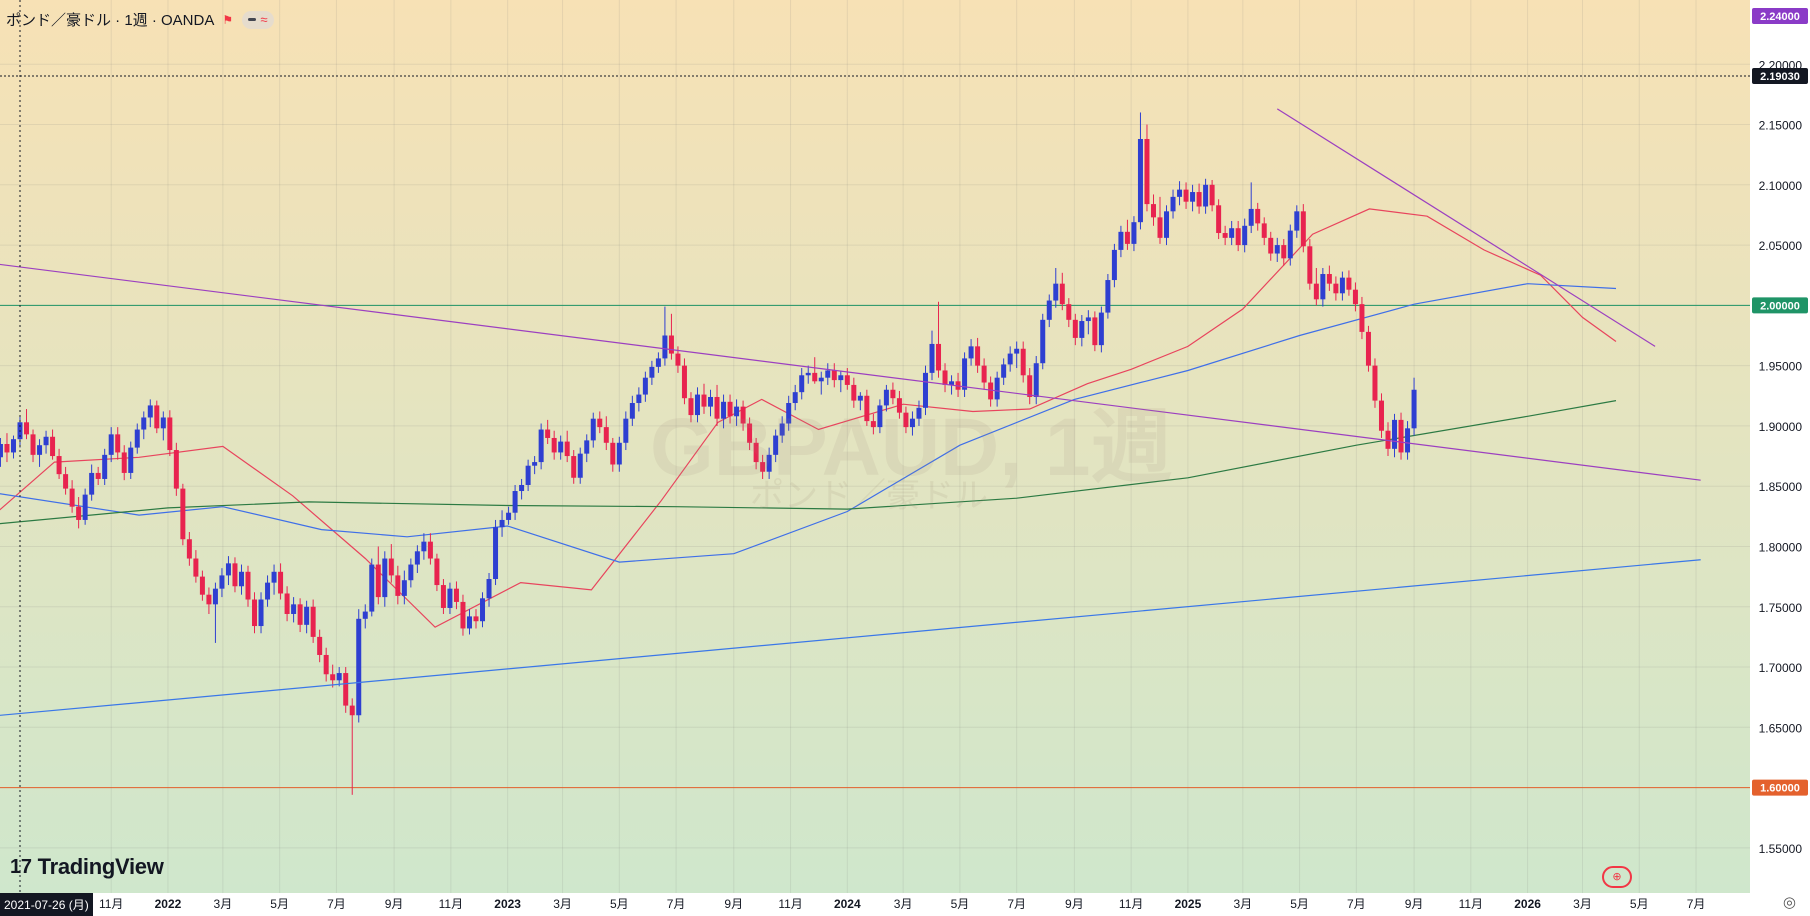 The width and height of the screenshot is (1810, 916). I want to click on price-badge-label: 2.00000, so click(1780, 306).